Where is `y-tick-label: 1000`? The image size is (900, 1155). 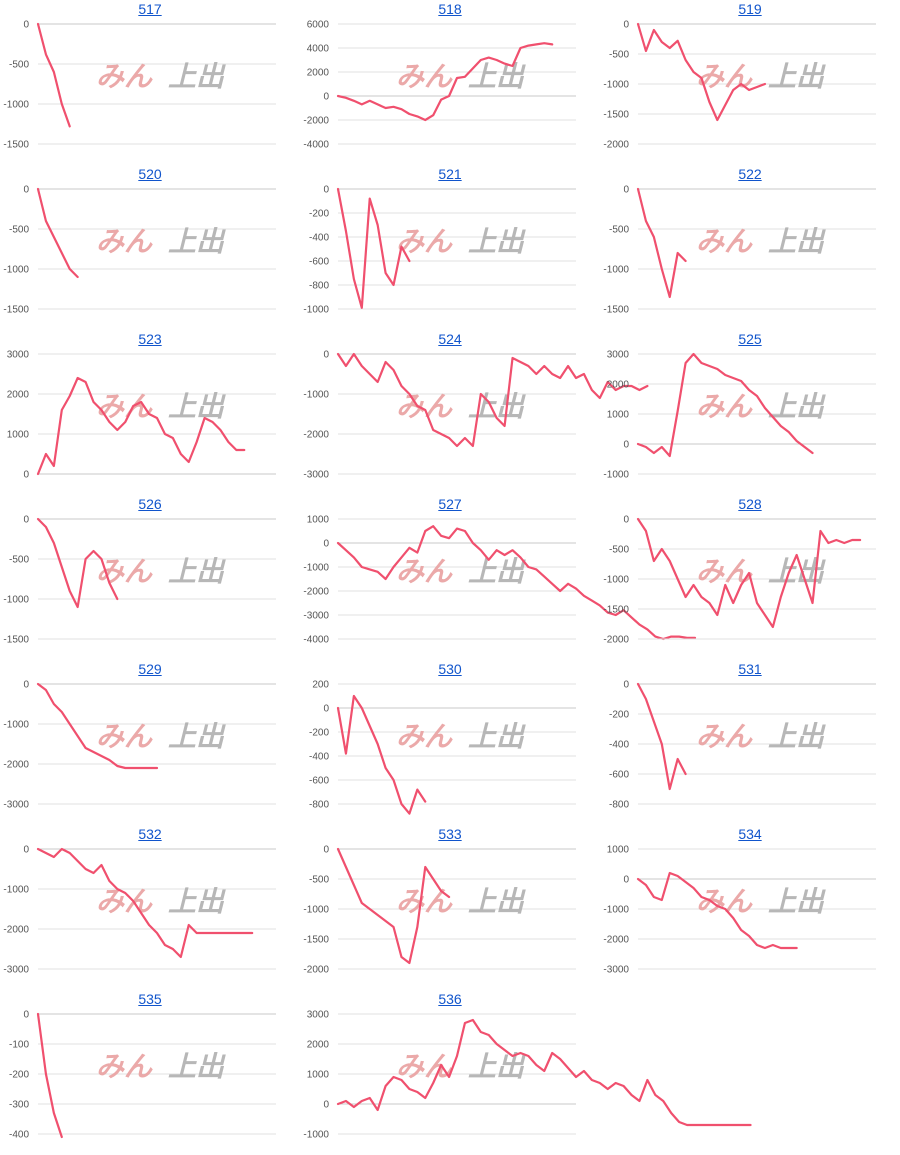
y-tick-label: 1000 is located at coordinates (318, 520).